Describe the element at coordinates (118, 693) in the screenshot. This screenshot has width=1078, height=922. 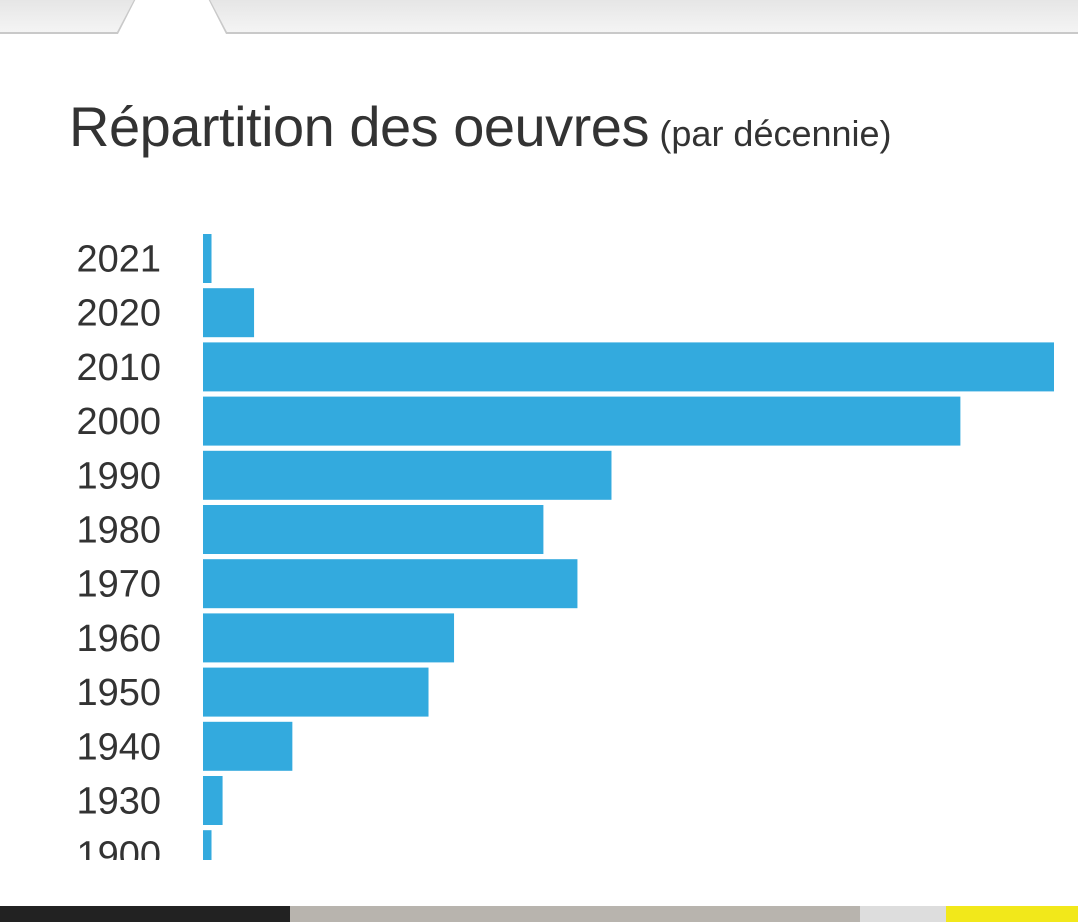
I see `tick-label-1950: 1950` at that location.